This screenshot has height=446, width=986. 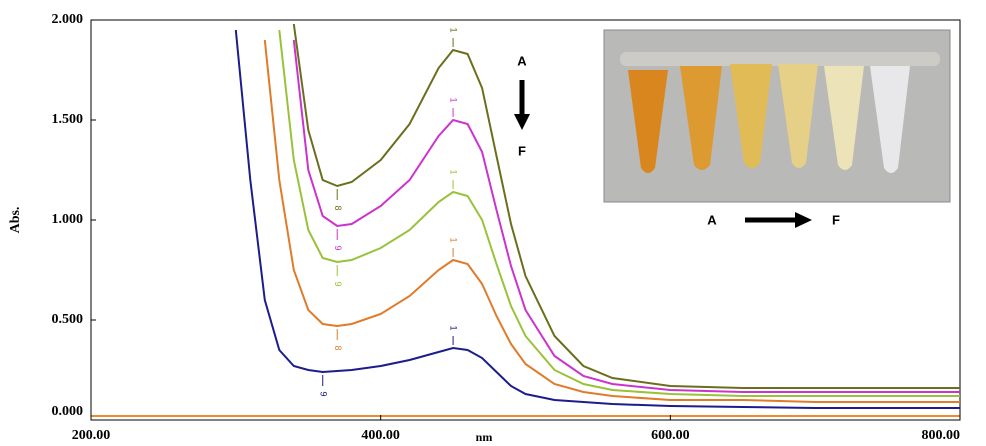 What do you see at coordinates (780, 59) in the screenshot?
I see `rack` at bounding box center [780, 59].